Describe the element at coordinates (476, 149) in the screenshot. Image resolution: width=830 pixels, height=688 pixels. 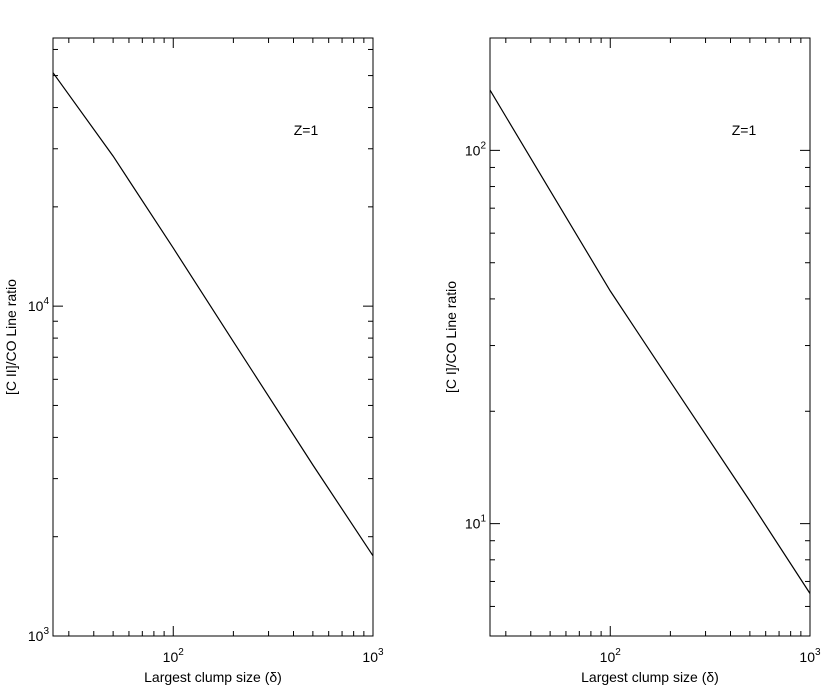
I see `y-tick-label: 10²` at that location.